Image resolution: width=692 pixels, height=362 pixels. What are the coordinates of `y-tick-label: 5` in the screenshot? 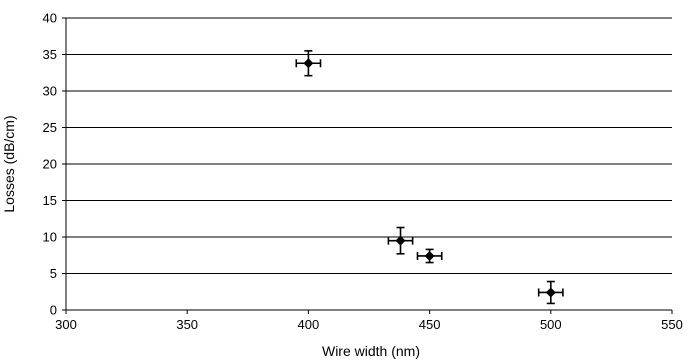 It's located at (53, 273).